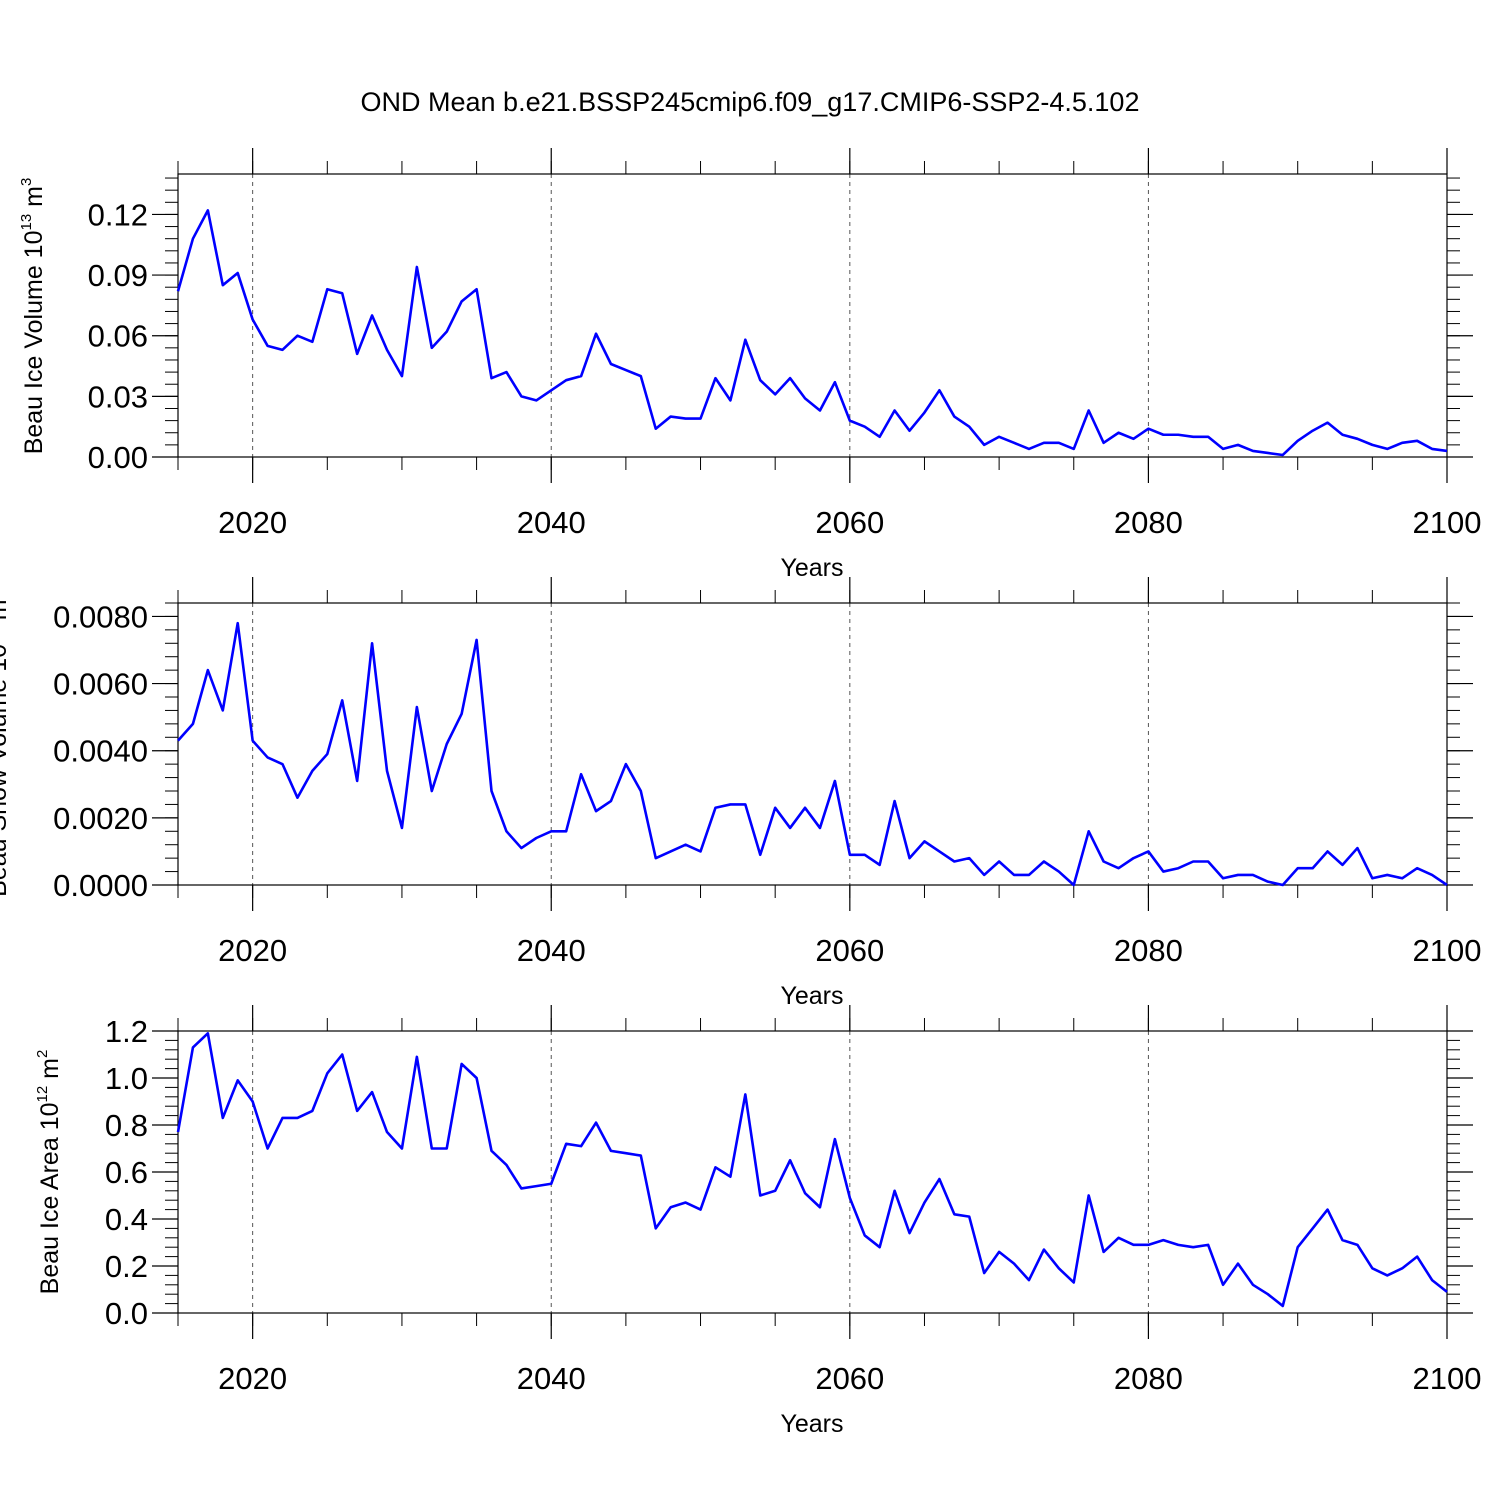 Image resolution: width=1500 pixels, height=1500 pixels. What do you see at coordinates (118, 275) in the screenshot?
I see `y-tick-label: 0.09` at bounding box center [118, 275].